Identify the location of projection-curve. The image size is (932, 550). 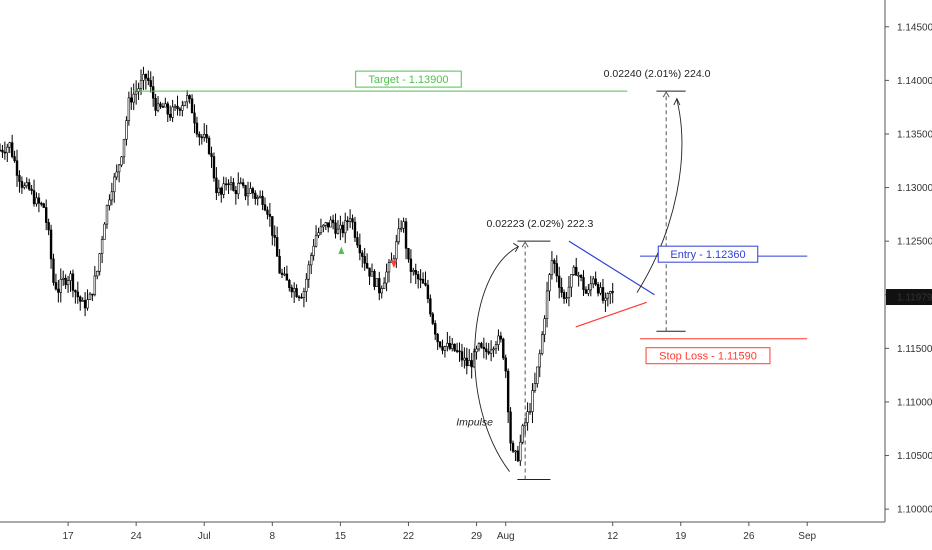
(659, 196).